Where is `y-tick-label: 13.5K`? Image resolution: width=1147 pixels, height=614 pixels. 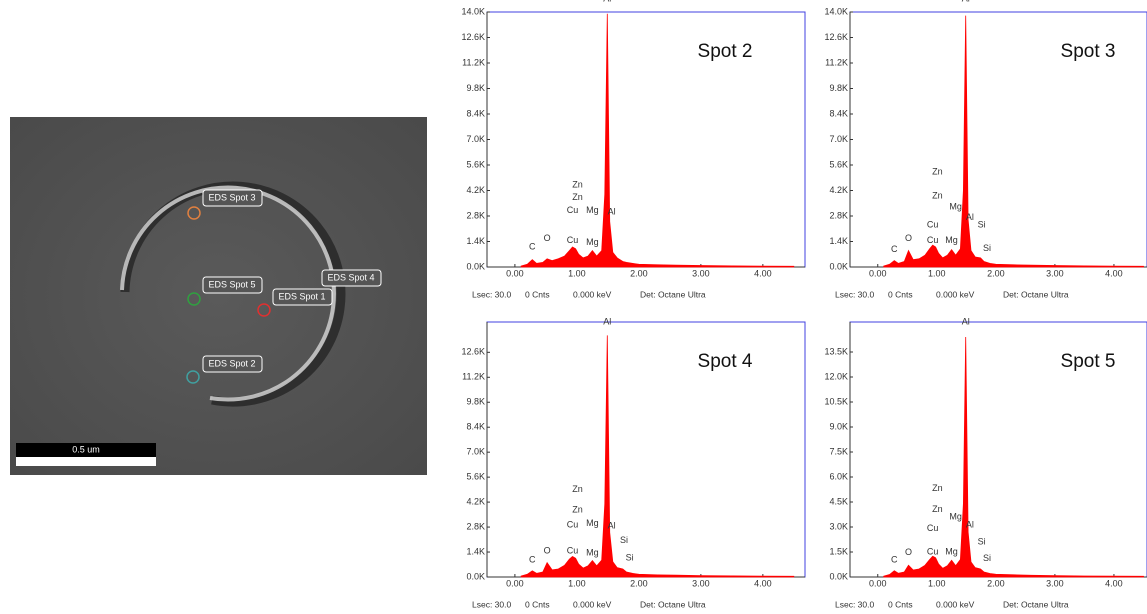
y-tick-label: 13.5K is located at coordinates (836, 351).